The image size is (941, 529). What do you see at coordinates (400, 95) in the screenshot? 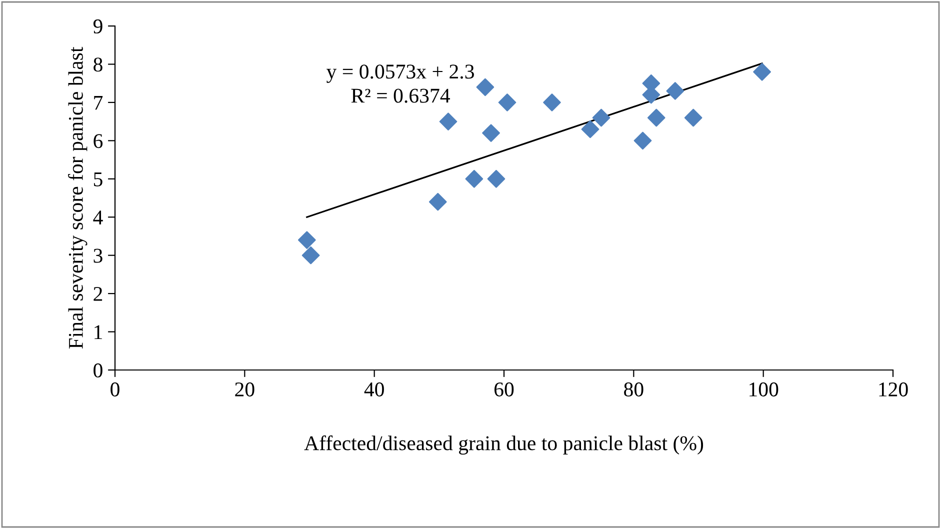
I see `annotation: R² = 0.6374` at bounding box center [400, 95].